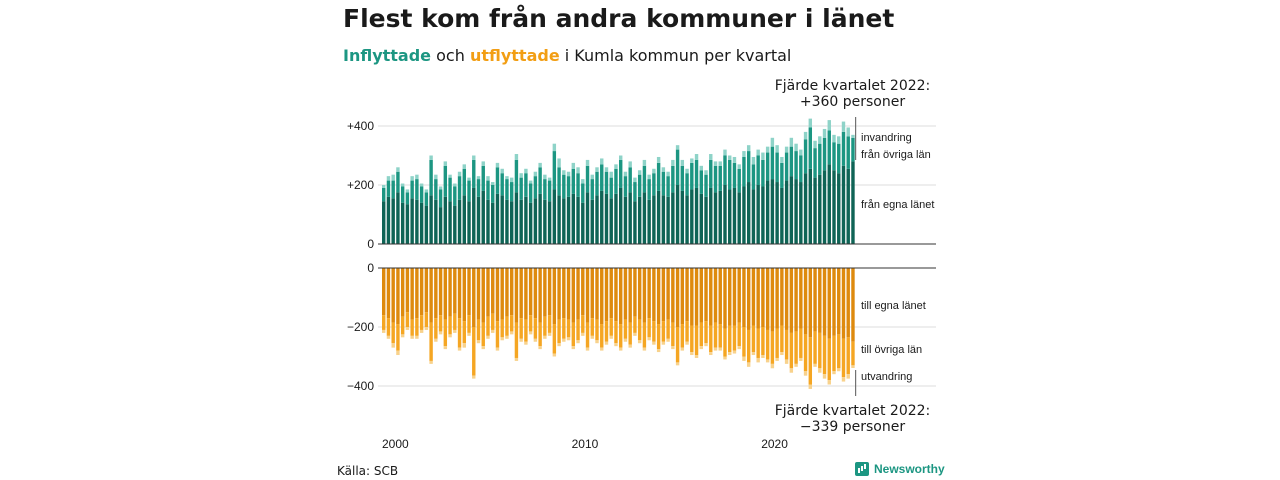 The image size is (1280, 480). What do you see at coordinates (909, 469) in the screenshot?
I see `logo-text: Newsworthy` at bounding box center [909, 469].